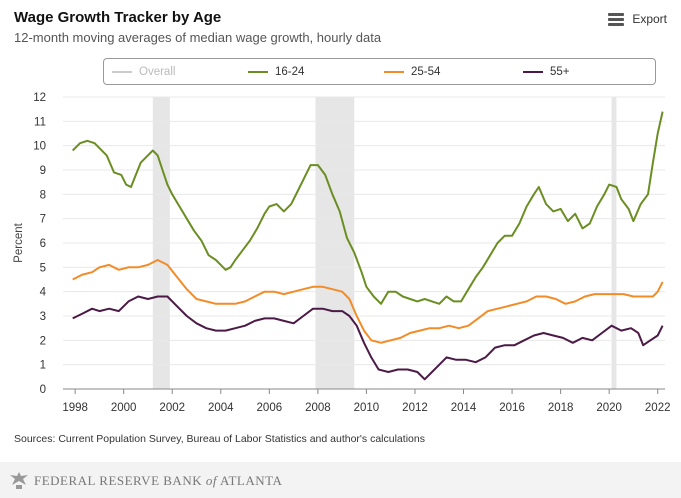 This screenshot has width=681, height=498. What do you see at coordinates (426, 71) in the screenshot?
I see `legend-label-25-54: 25-54` at bounding box center [426, 71].